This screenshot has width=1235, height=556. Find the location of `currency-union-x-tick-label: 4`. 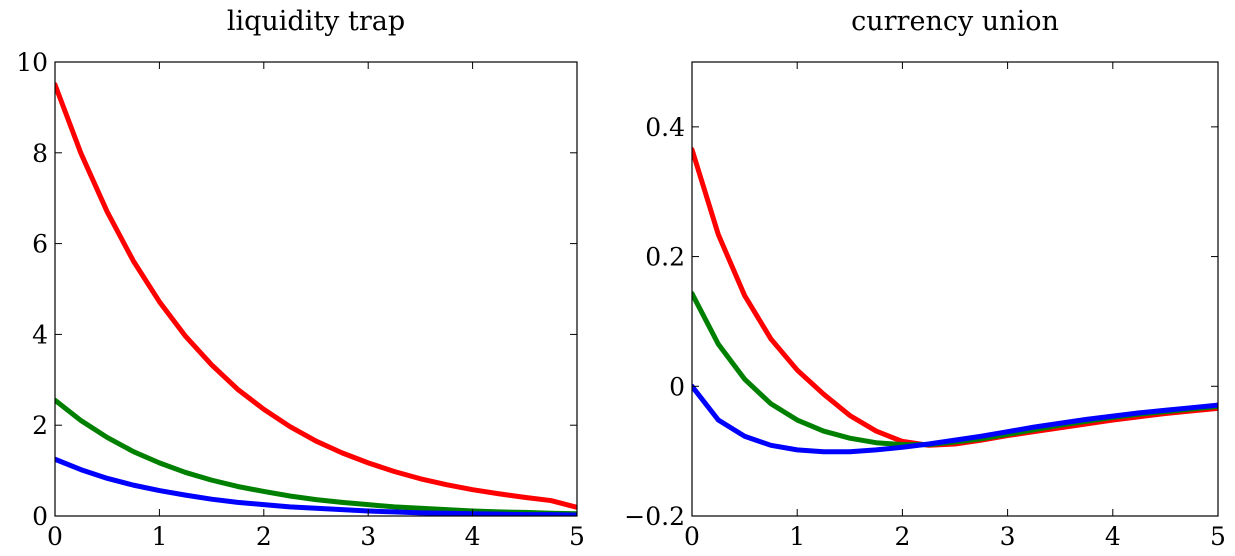

currency-union-x-tick-label: 4 is located at coordinates (1113, 536).